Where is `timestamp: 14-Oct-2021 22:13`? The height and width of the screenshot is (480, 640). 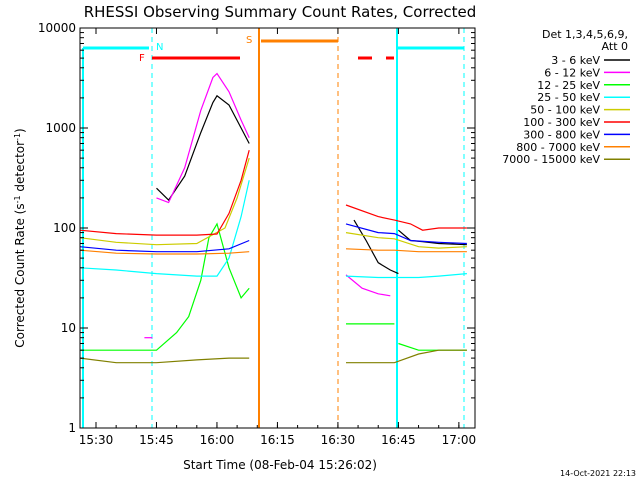 timestamp: 14-Oct-2021 22:13 is located at coordinates (598, 473).